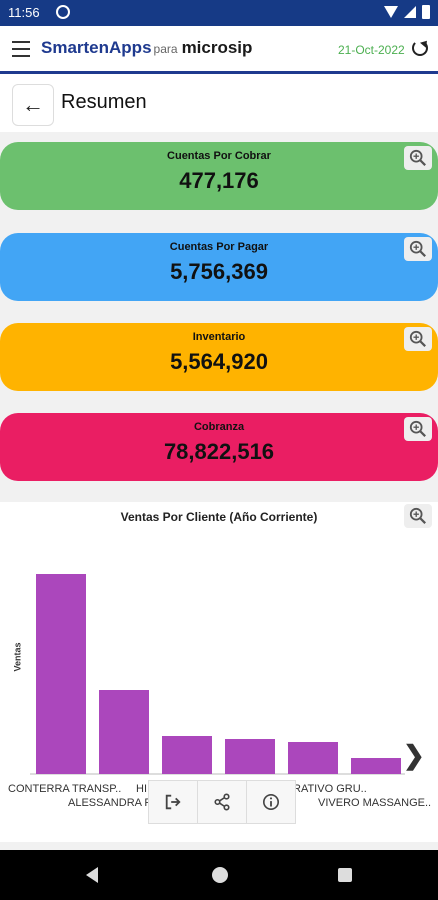 The width and height of the screenshot is (438, 900). Describe the element at coordinates (219, 271) in the screenshot. I see `card-value: 5,756,369` at that location.